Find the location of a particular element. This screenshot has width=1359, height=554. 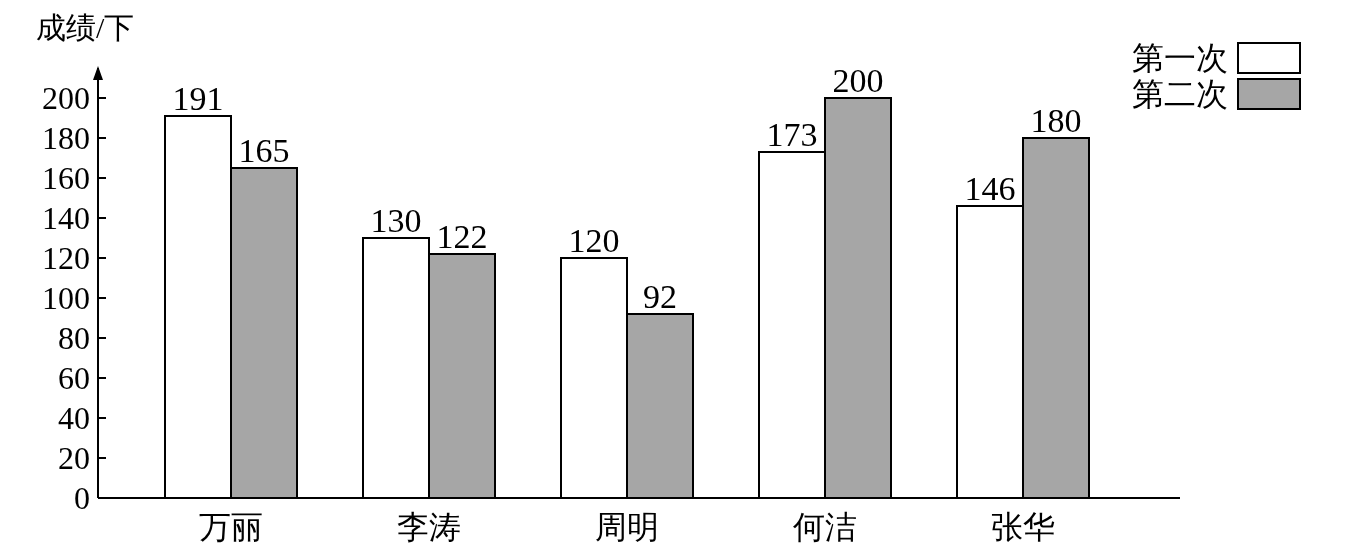

y-tick-label: 120 is located at coordinates (66, 258).